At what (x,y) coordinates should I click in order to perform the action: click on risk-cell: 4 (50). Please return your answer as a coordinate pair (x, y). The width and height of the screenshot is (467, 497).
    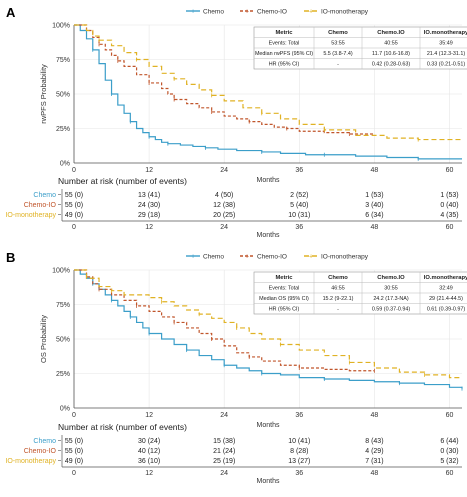
    Looking at the image, I should click on (224, 195).